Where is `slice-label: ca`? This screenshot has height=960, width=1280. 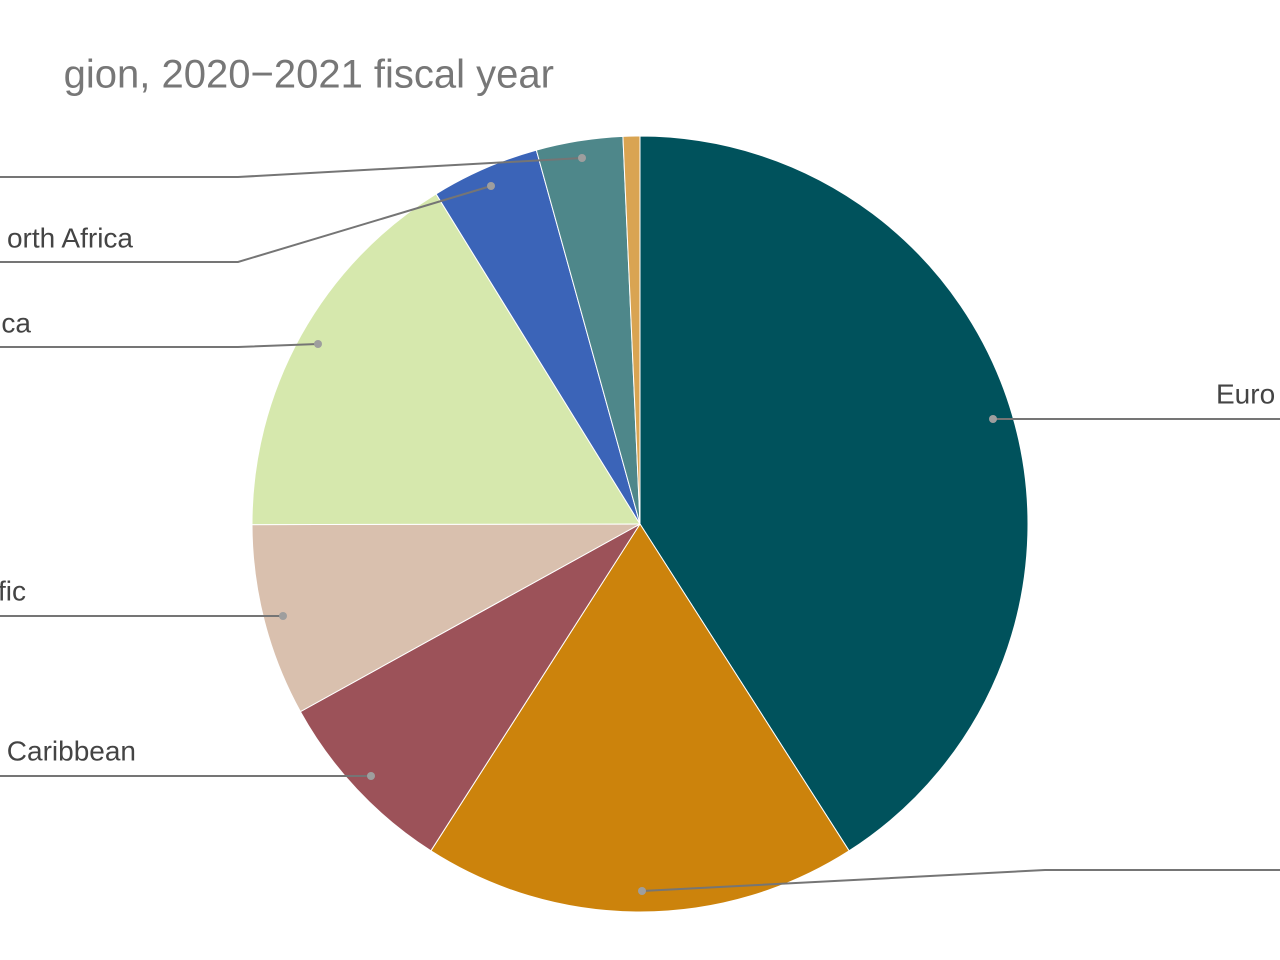
slice-label: ca is located at coordinates (16, 322).